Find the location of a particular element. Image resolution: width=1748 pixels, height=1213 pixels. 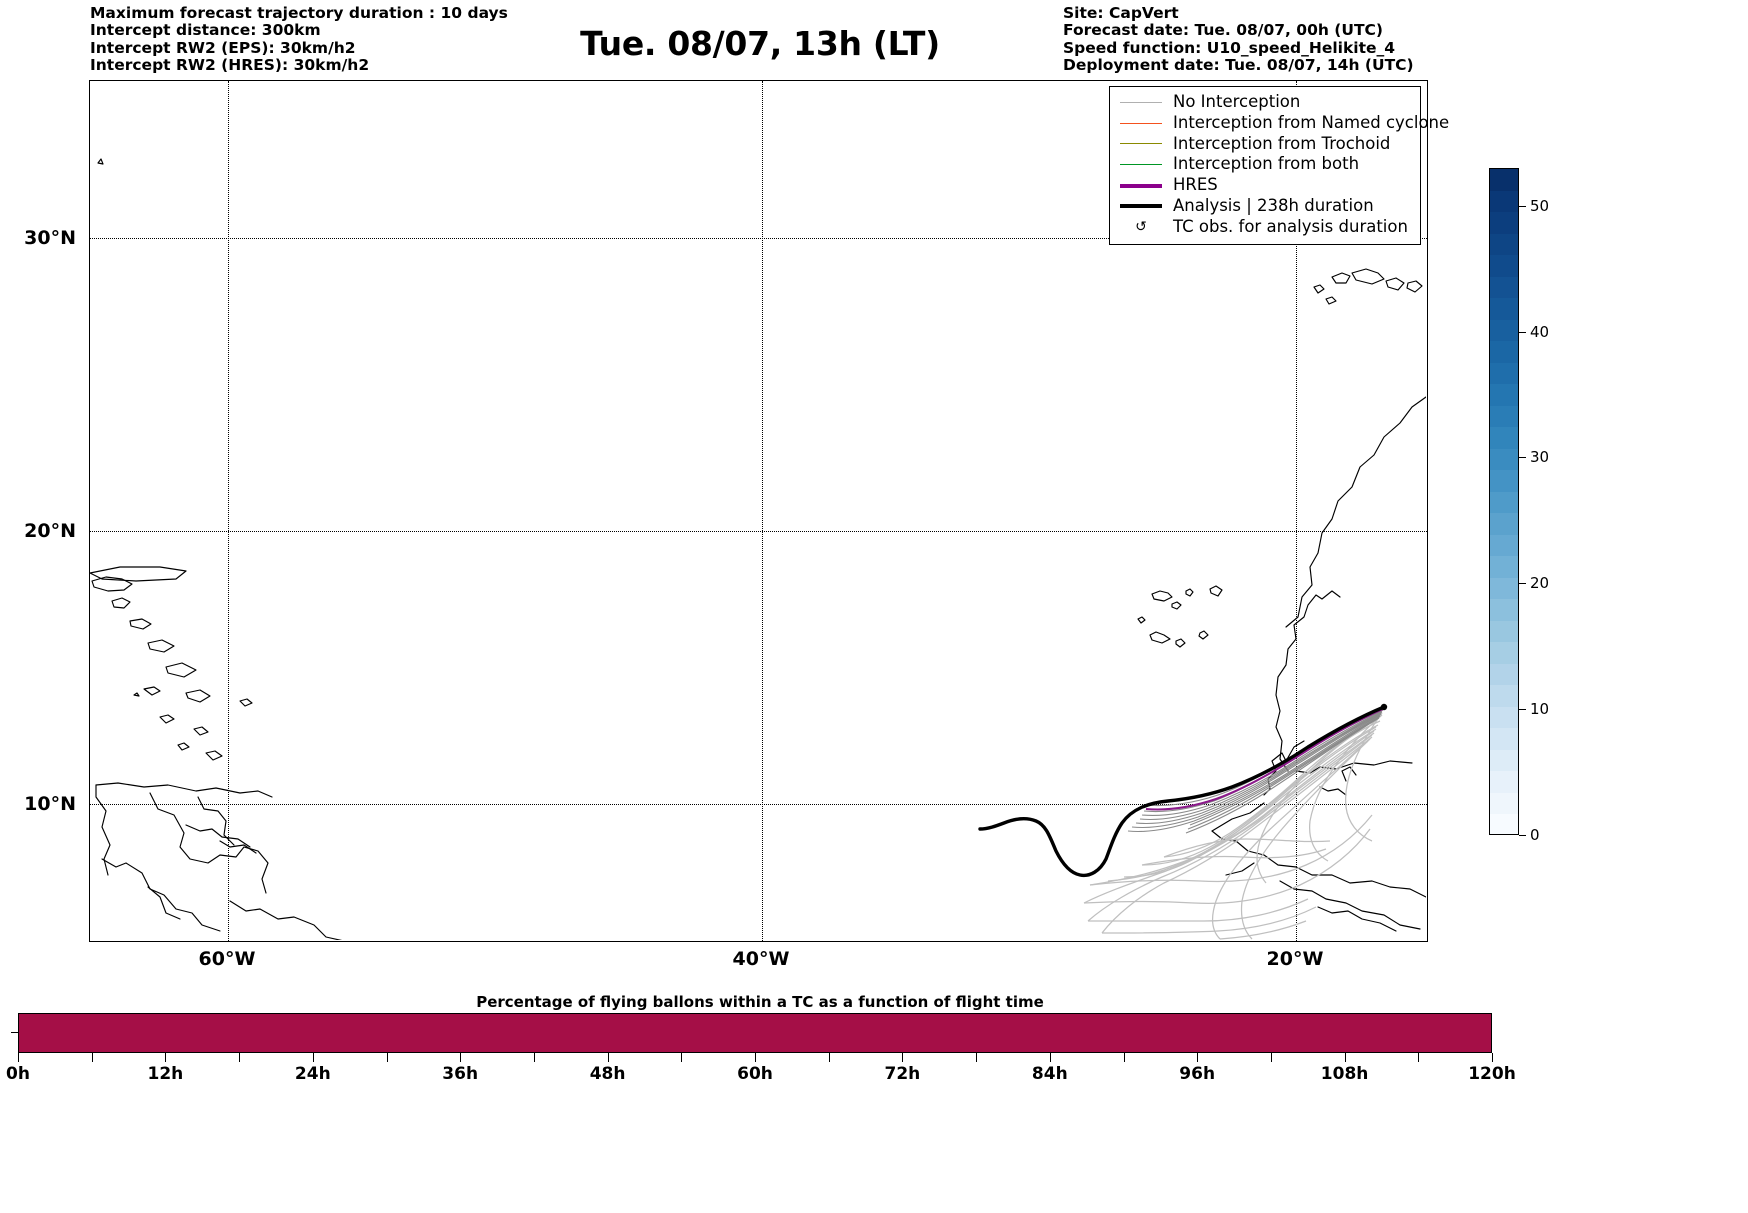

percentage-bar-ticklabel-120: 120h is located at coordinates (1492, 1074).